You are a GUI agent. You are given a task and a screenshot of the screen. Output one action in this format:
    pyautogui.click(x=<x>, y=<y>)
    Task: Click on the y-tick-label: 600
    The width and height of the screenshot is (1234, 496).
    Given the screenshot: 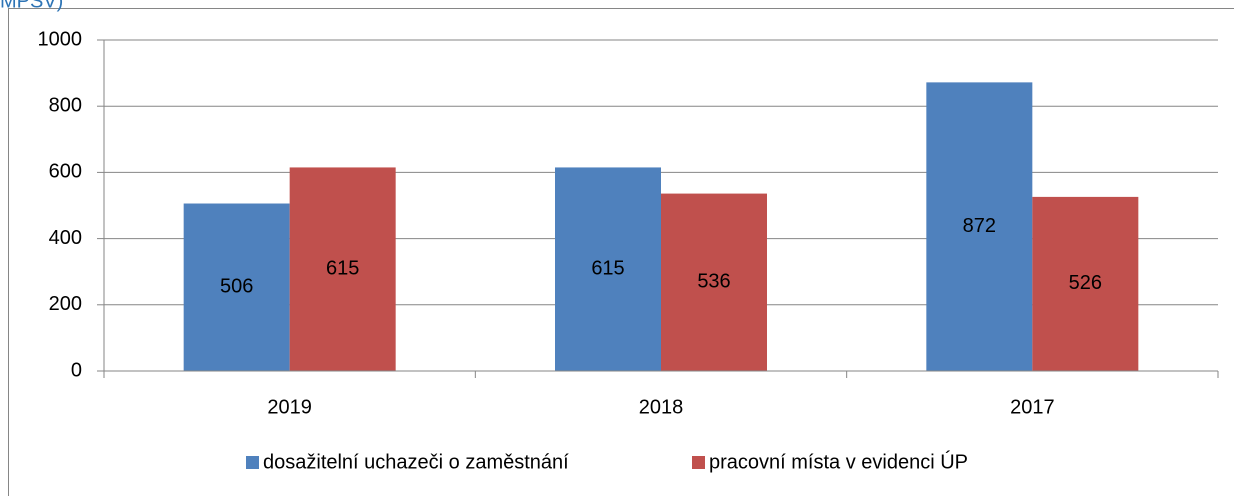 What is the action you would take?
    pyautogui.click(x=65, y=172)
    